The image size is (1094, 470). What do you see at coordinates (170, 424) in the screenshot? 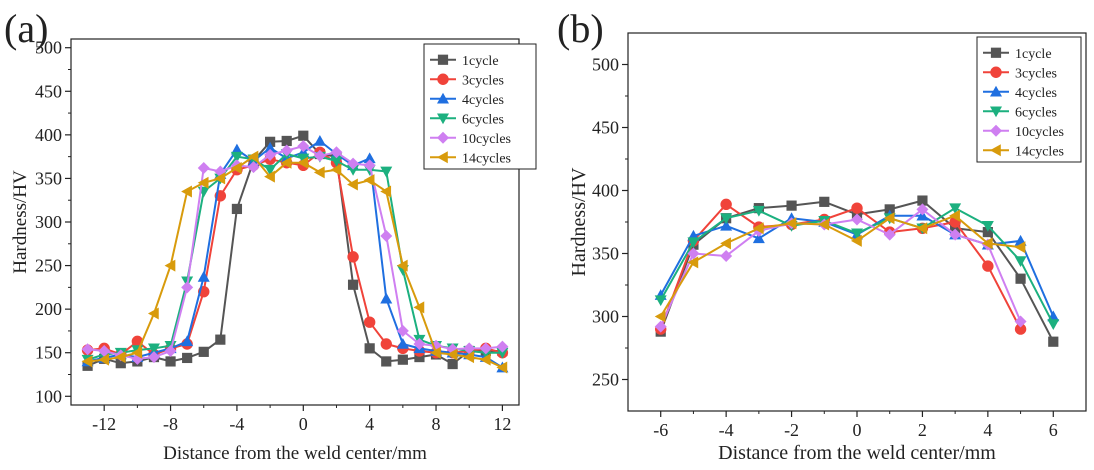
I see `x-tick-label: -8` at bounding box center [170, 424].